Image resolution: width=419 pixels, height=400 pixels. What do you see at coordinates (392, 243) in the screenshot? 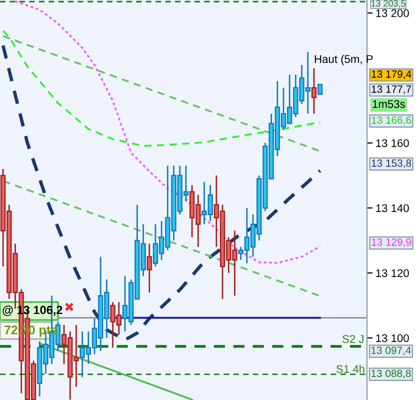
I see `text: 13 129,9` at bounding box center [392, 243].